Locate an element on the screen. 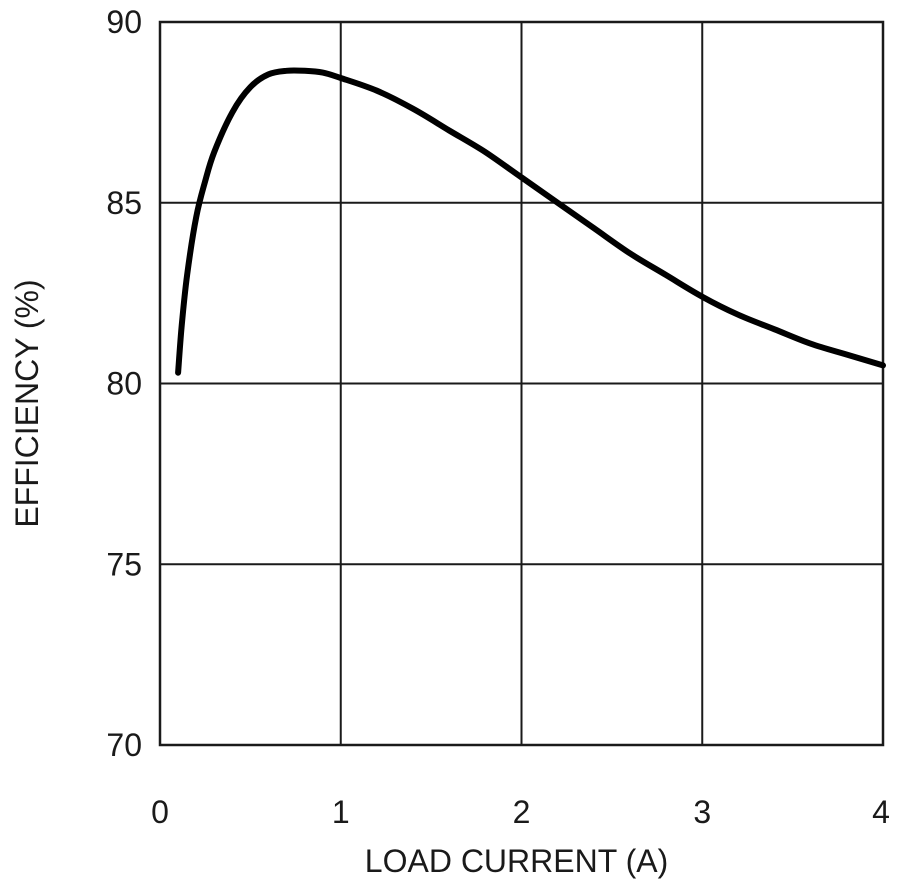 This screenshot has width=900, height=886. x-axis-title: LOAD CURRENT (A) is located at coordinates (516, 861).